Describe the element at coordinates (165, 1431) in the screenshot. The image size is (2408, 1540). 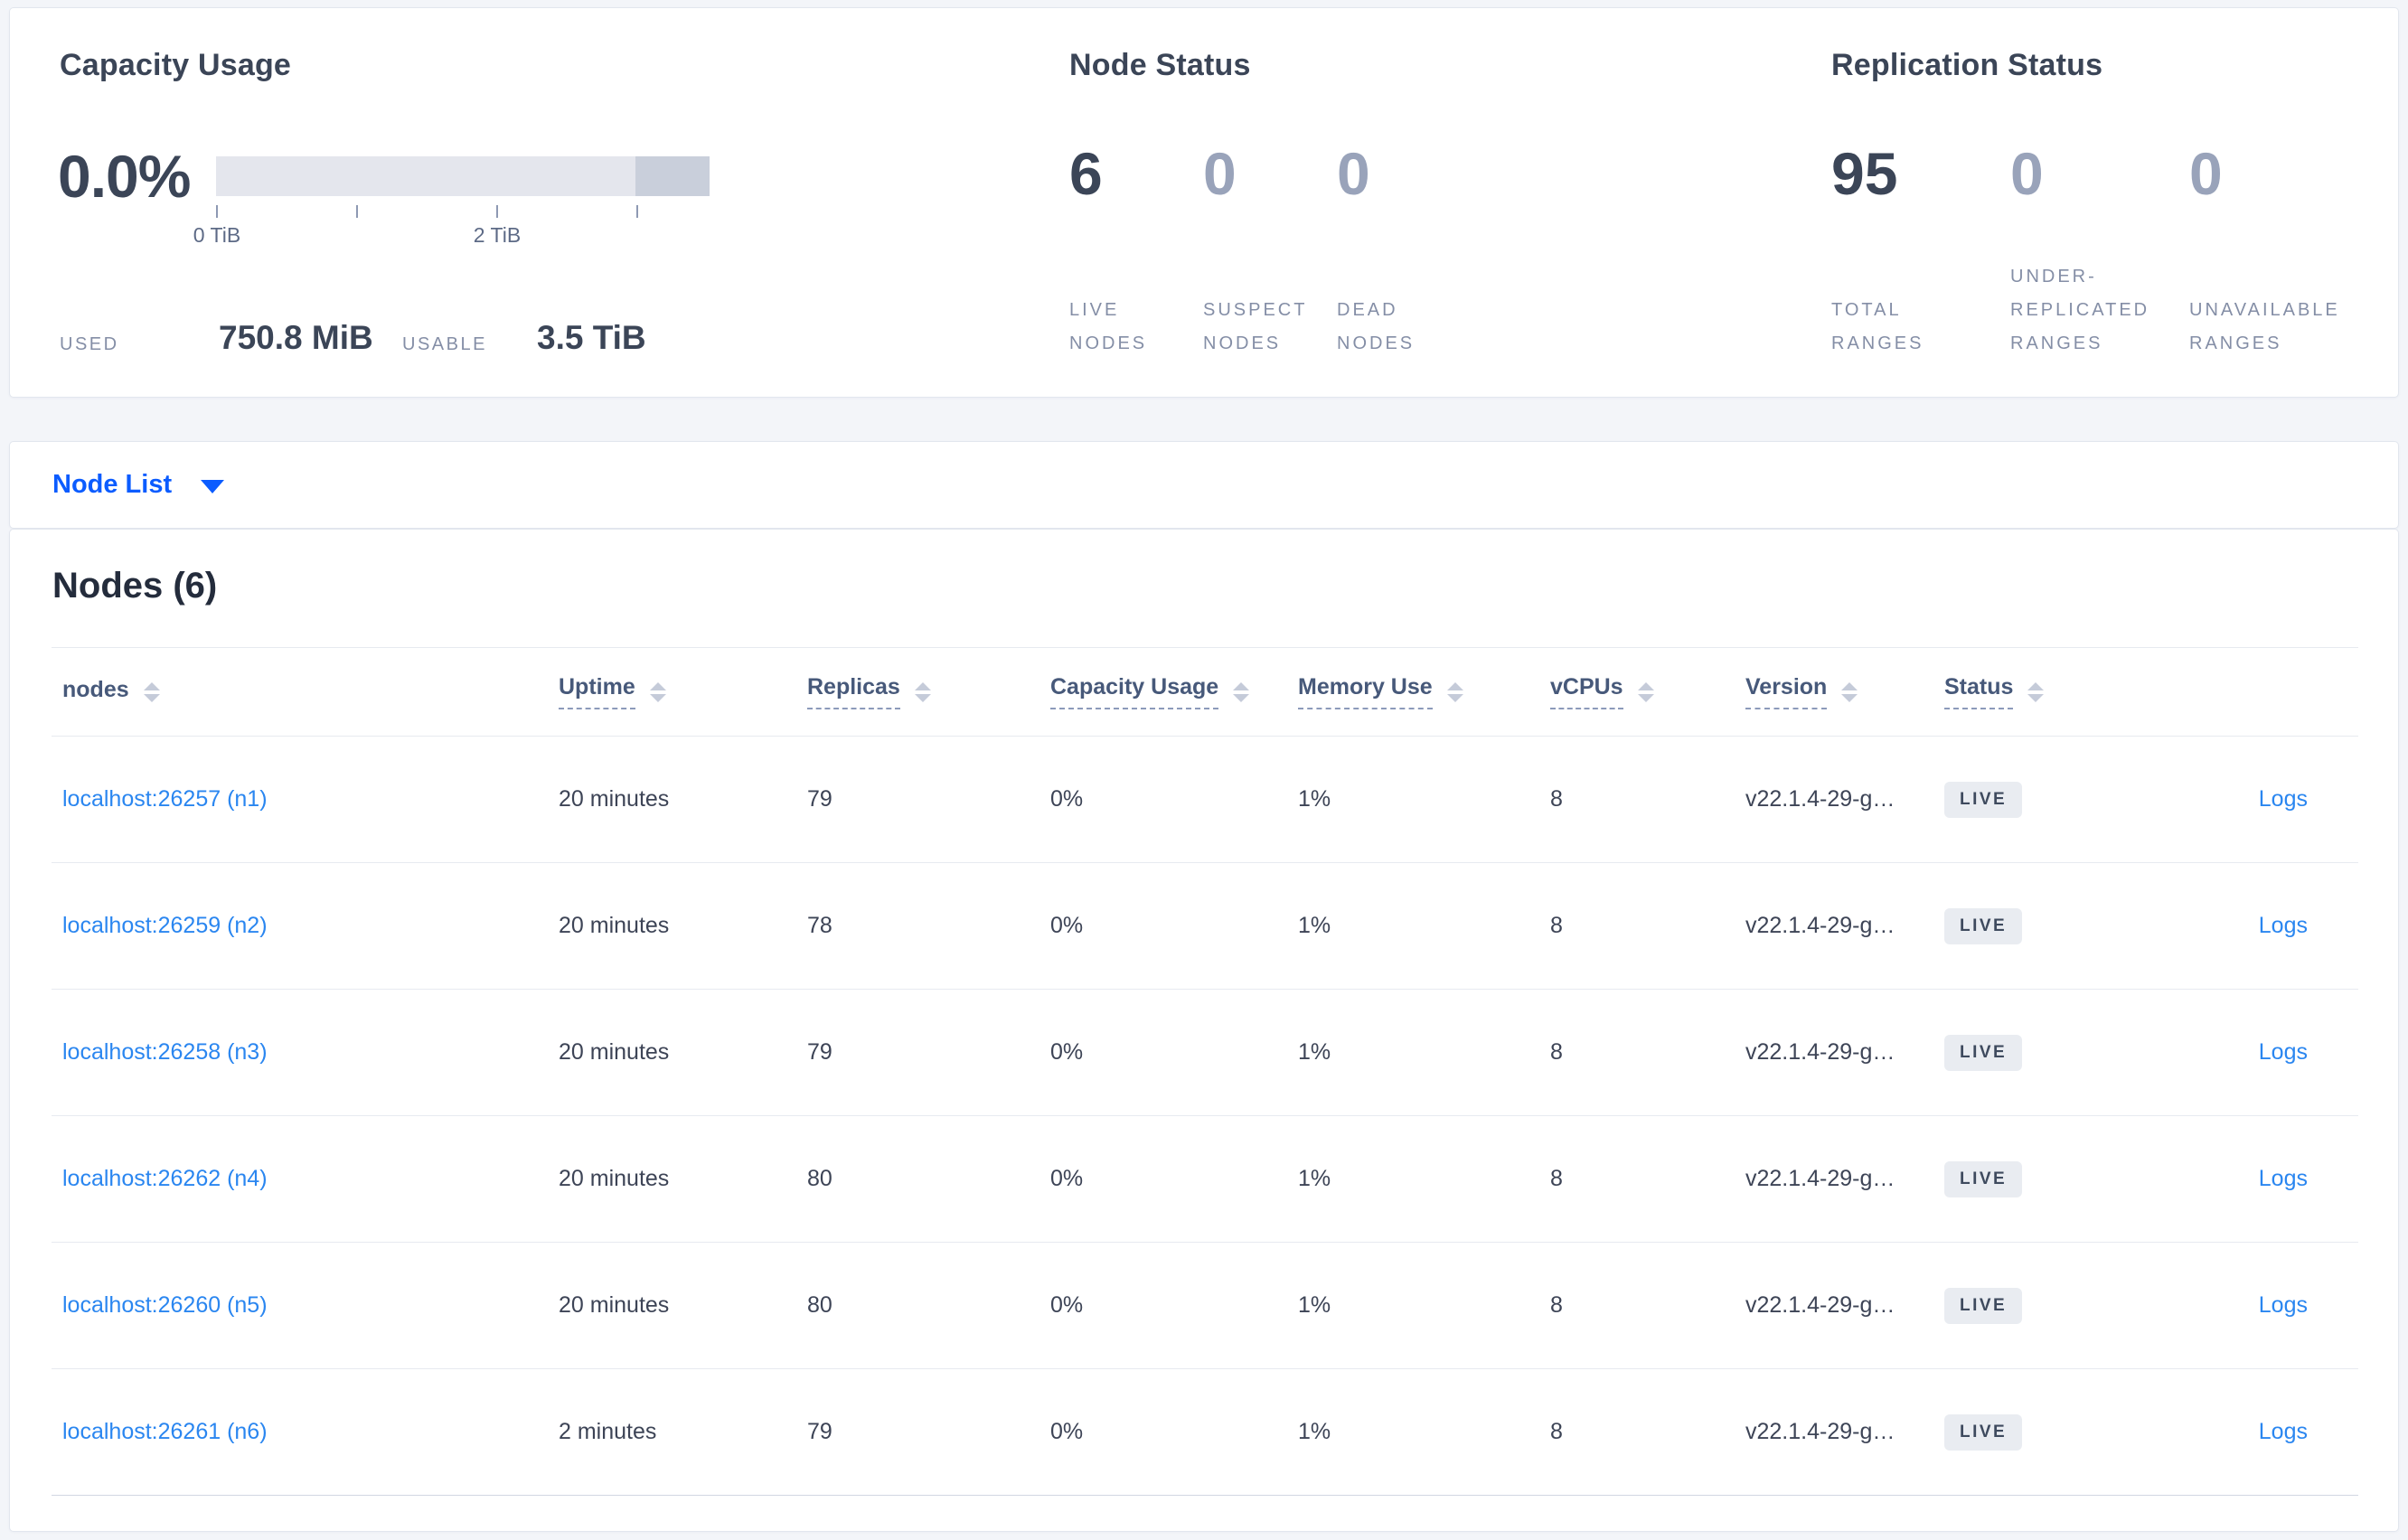
I see `node-link: localhost:26261 (n6)` at that location.